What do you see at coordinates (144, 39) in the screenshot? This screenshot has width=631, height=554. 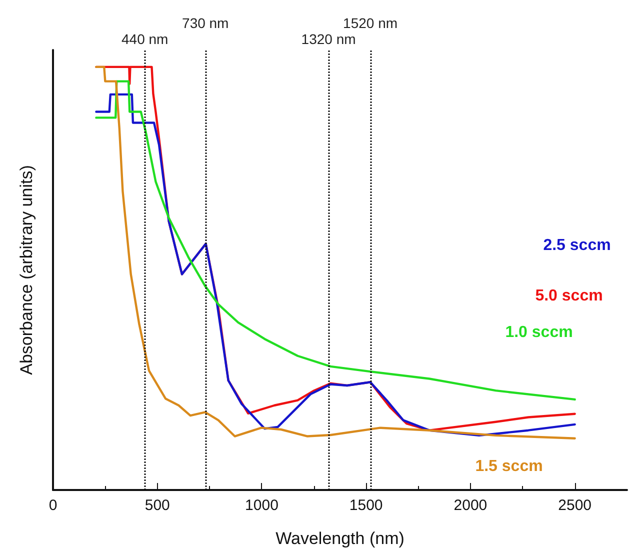 I see `ref-line-label: 440 nm` at bounding box center [144, 39].